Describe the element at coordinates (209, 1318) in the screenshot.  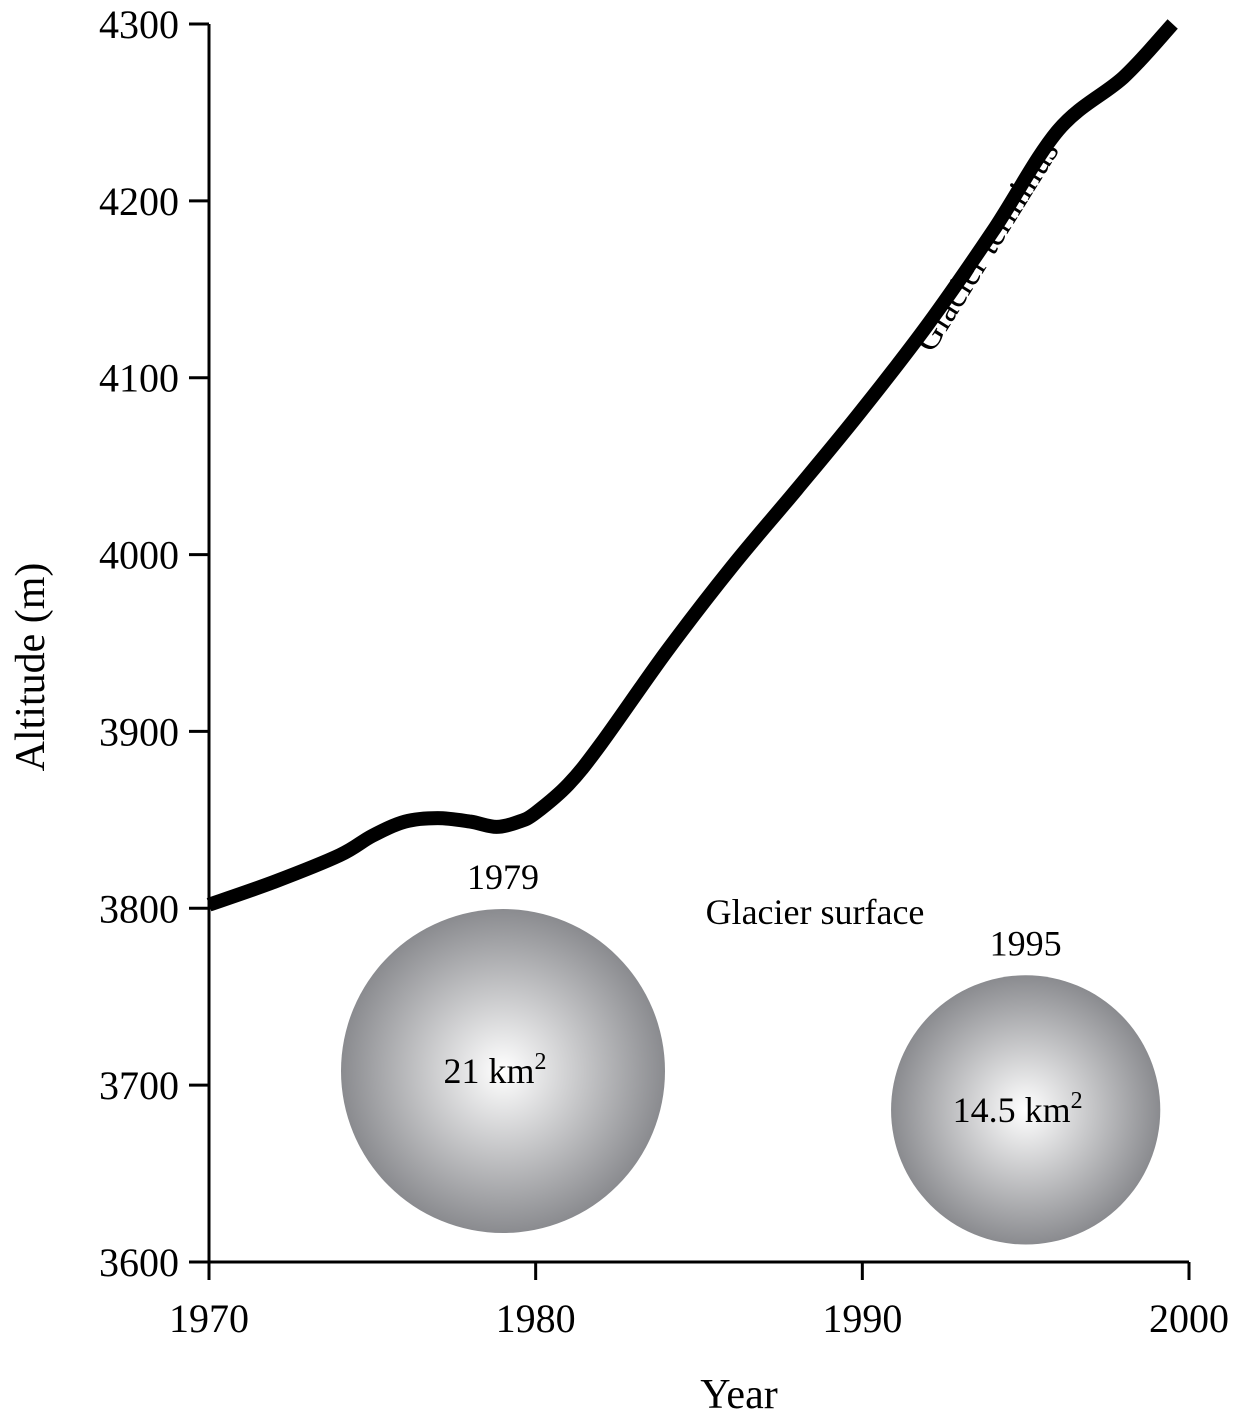
I see `x-tick-label: 1970` at that location.